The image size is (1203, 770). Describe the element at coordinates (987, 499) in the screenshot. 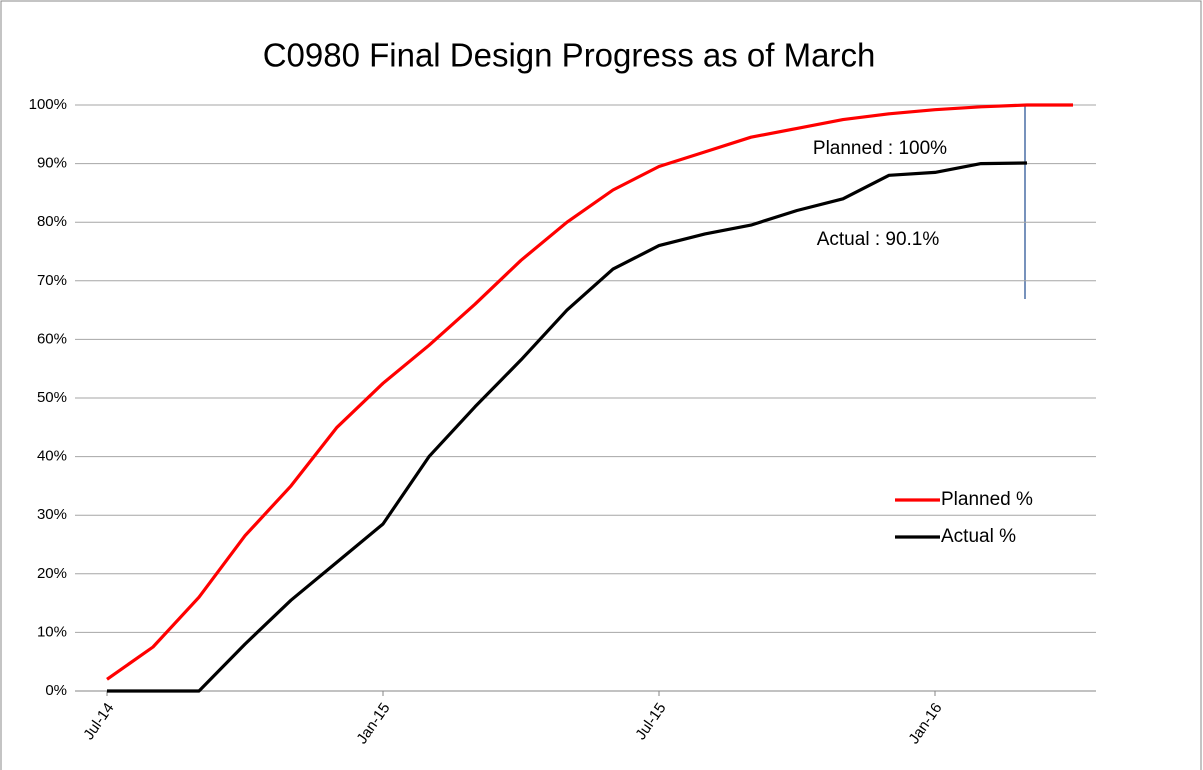

I see `legend-label: Planned %` at that location.